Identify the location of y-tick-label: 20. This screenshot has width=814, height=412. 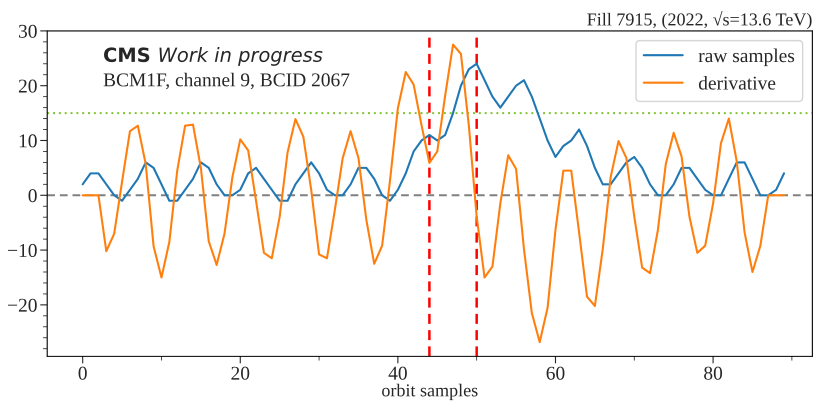
(27, 86).